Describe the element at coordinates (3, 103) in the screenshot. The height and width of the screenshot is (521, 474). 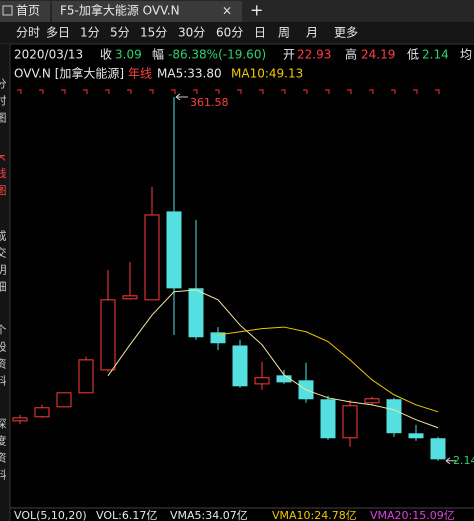
I see `sidebar-item: 分时图` at that location.